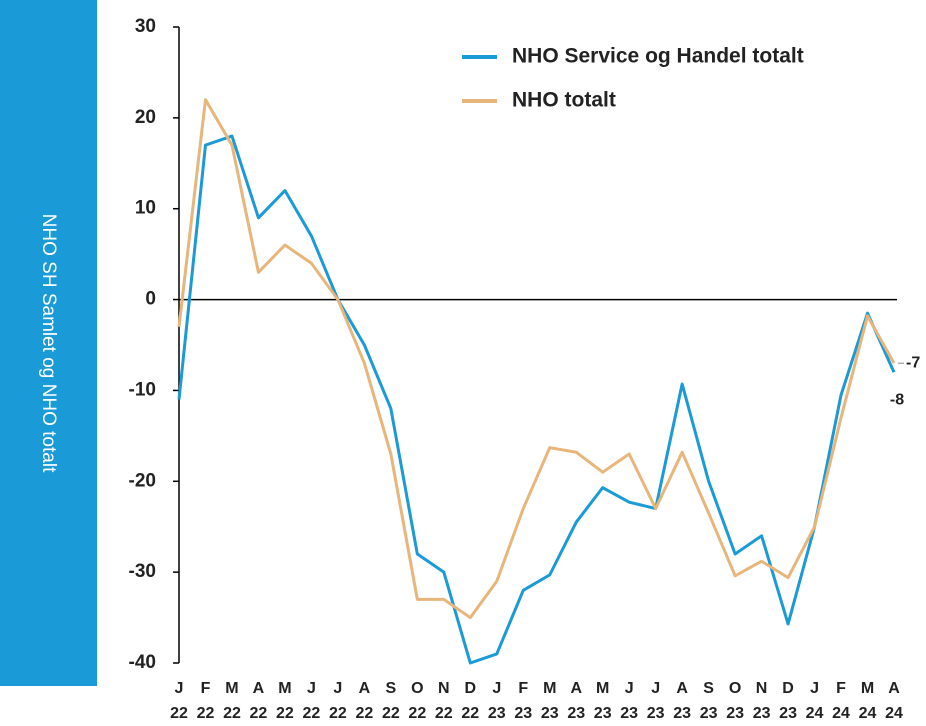 This screenshot has width=926, height=726. I want to click on y-tick-label: -10, so click(142, 389).